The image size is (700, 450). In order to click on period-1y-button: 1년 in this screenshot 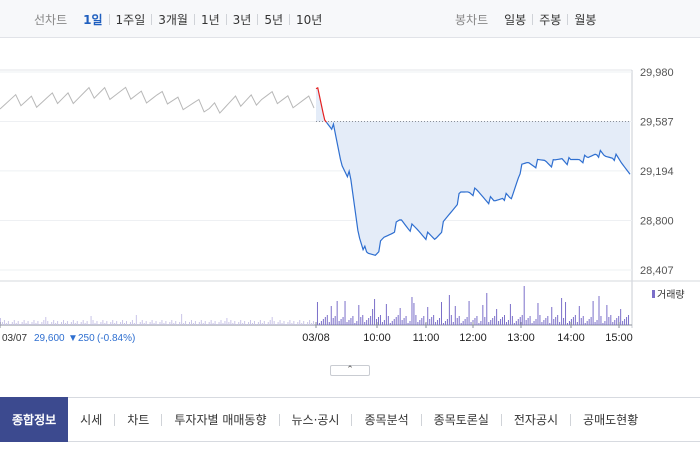, I will do `click(210, 19)`.